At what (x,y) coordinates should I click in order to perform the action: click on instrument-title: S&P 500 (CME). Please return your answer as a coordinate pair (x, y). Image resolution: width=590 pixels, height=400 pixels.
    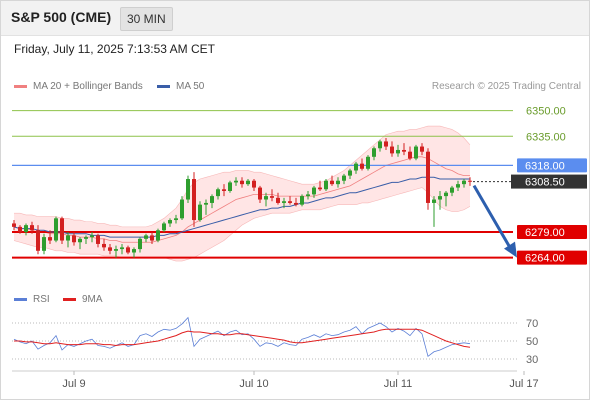
    Looking at the image, I should click on (61, 17).